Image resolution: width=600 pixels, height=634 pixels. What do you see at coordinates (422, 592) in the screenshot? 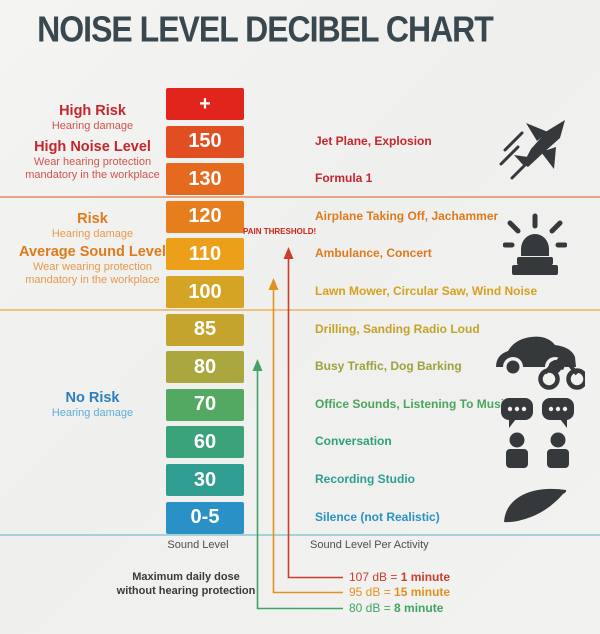
I see `legend-duration: 15 minute` at bounding box center [422, 592].